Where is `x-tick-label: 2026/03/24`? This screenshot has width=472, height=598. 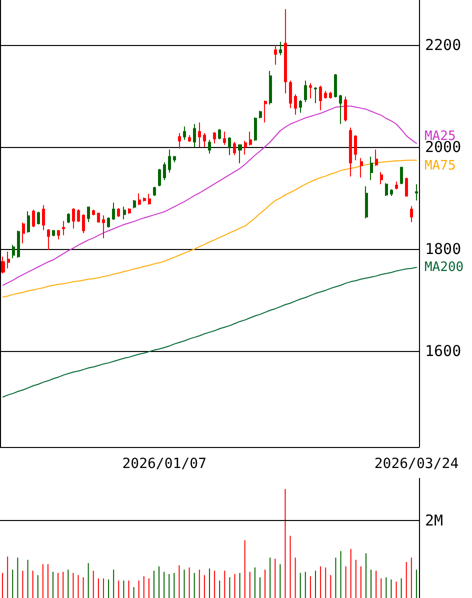
x-tick-label: 2026/03/24 is located at coordinates (416, 464).